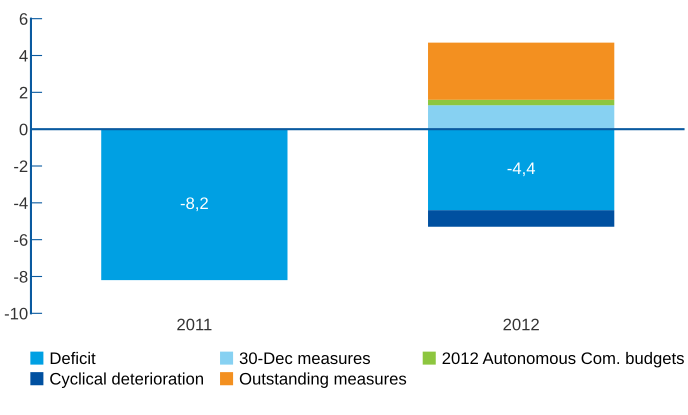 The image size is (688, 415). What do you see at coordinates (563, 360) in the screenshot?
I see `legend-label: 2012 Autonomous Com. budgets` at bounding box center [563, 360].